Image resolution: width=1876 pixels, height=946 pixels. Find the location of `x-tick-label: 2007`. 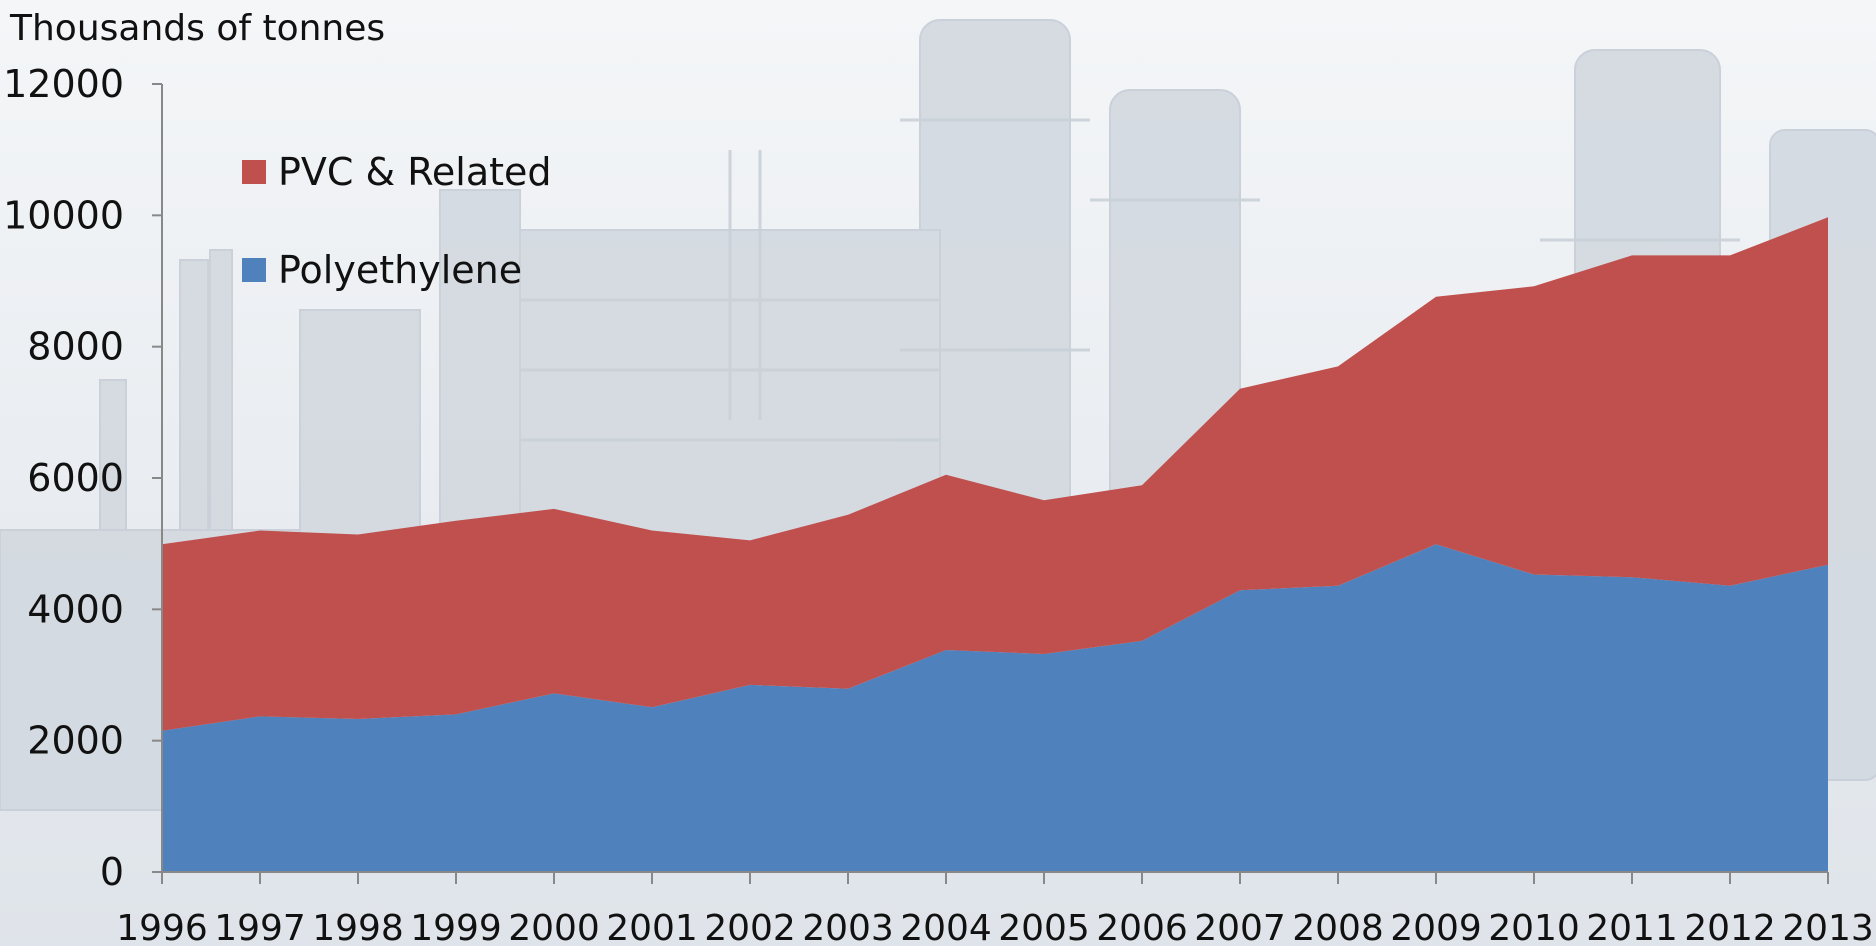

x-tick-label: 2007 is located at coordinates (1240, 927).